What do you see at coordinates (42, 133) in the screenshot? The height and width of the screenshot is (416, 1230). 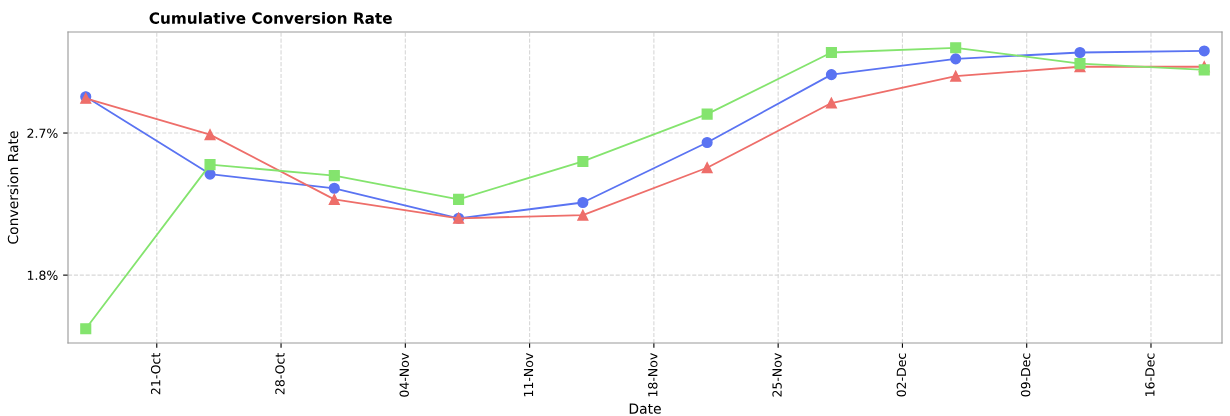 I see `y-tick-label: 2.7%` at bounding box center [42, 133].